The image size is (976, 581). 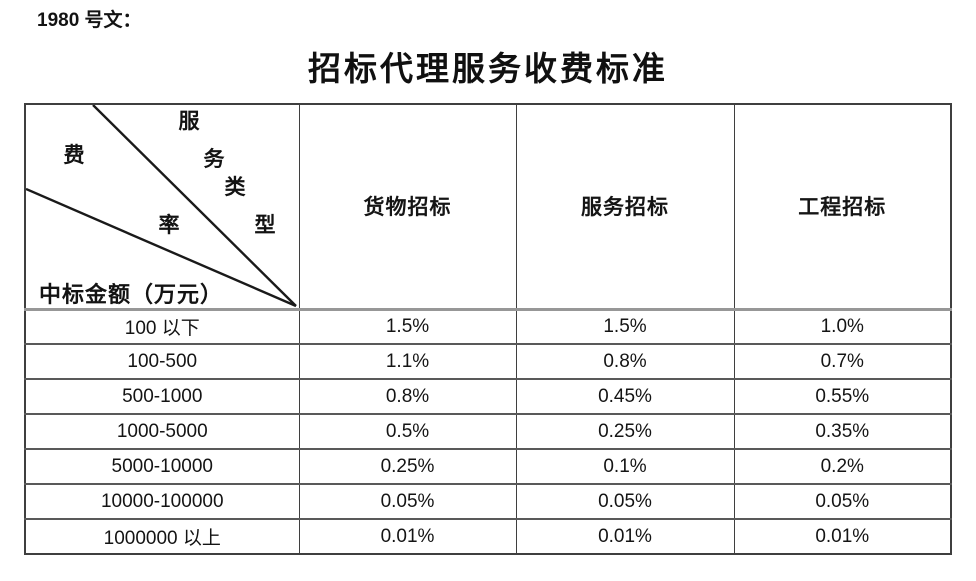 I want to click on table-row: 1000-5000 0.5% 0.25% 0.35%, so click(x=487, y=431).